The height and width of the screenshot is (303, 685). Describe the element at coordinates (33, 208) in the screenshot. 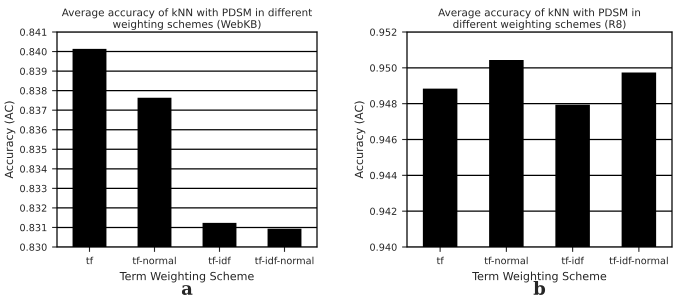

I see `y-tick-label: 0.832` at that location.